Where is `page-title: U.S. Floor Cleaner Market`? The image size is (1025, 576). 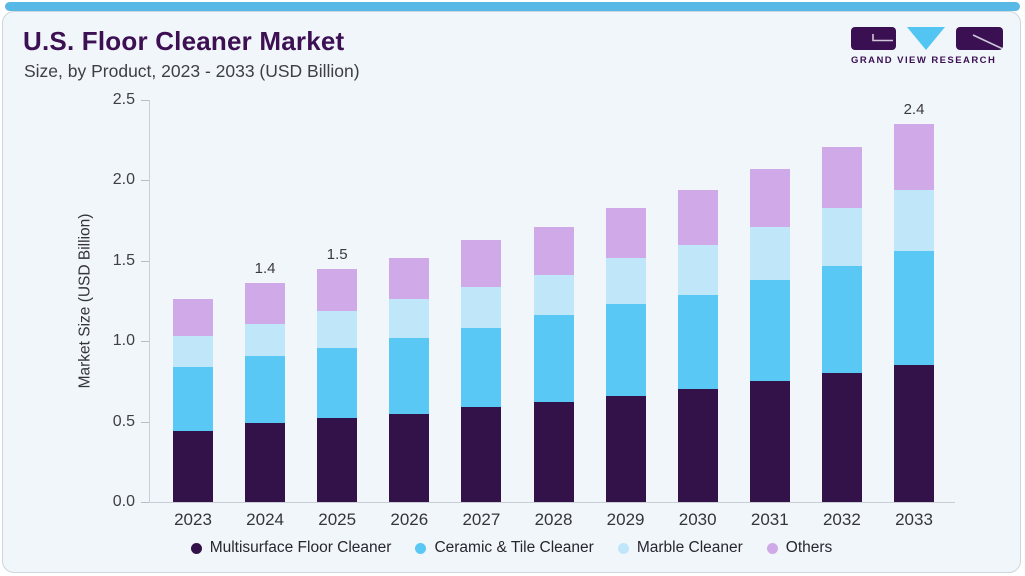
page-title: U.S. Floor Cleaner Market is located at coordinates (184, 41).